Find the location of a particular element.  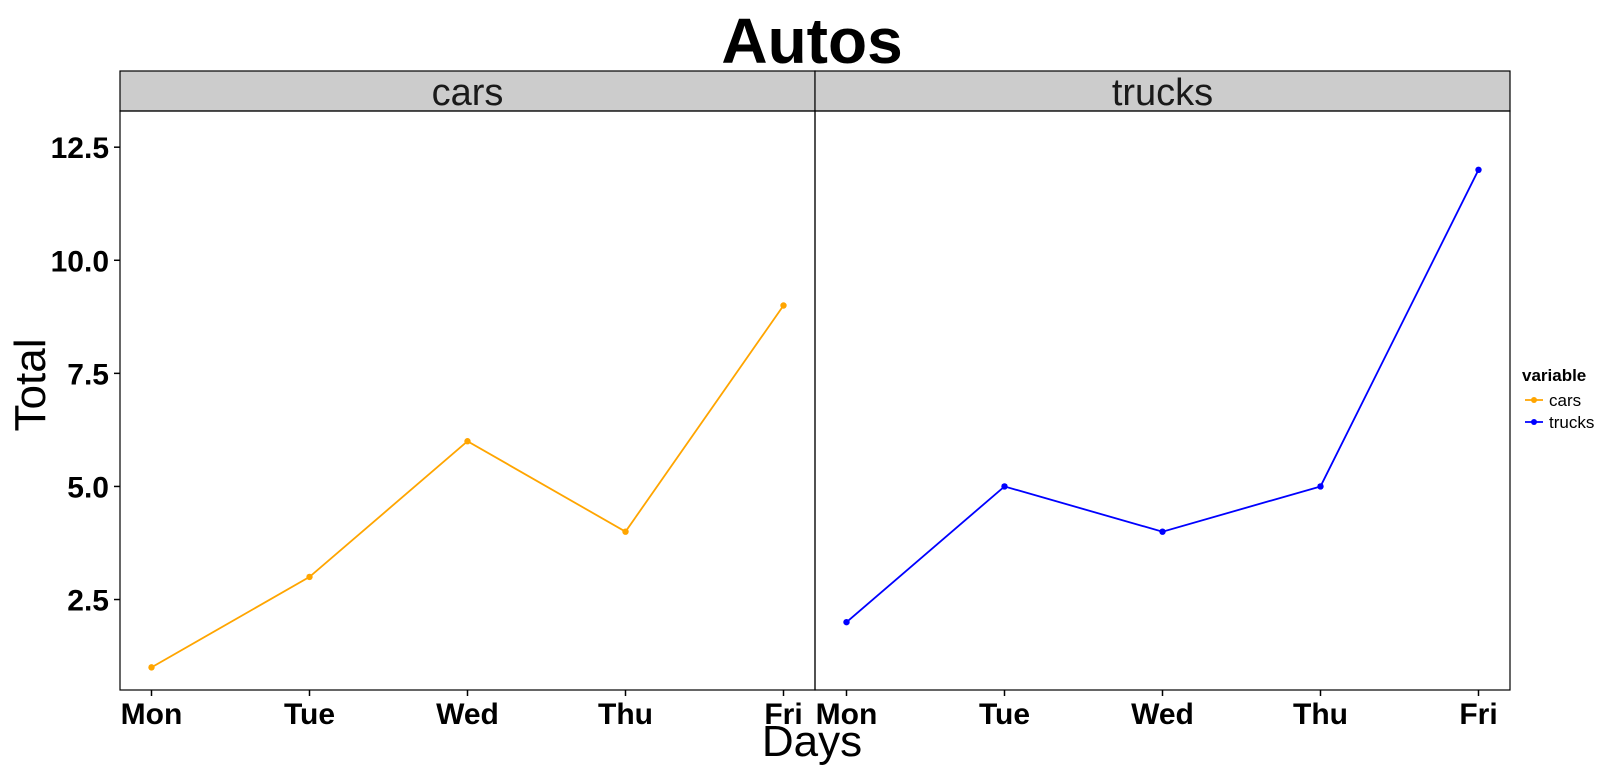

y-tick-label: 10.0 is located at coordinates (80, 261).